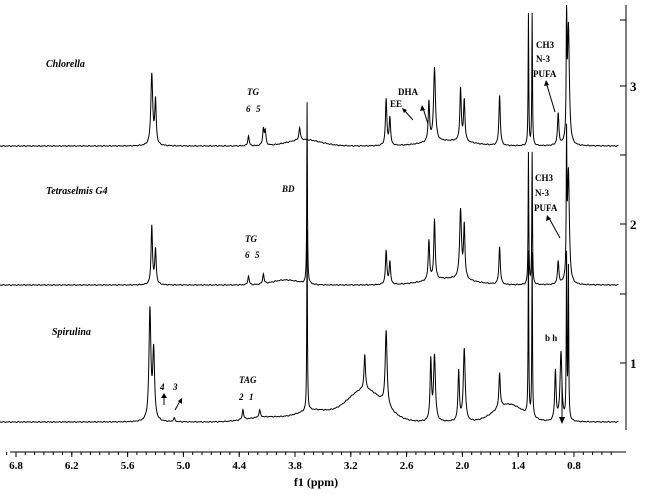 The image size is (650, 494). What do you see at coordinates (257, 255) in the screenshot?
I see `annotation-5-tetraselmis: 5` at bounding box center [257, 255].